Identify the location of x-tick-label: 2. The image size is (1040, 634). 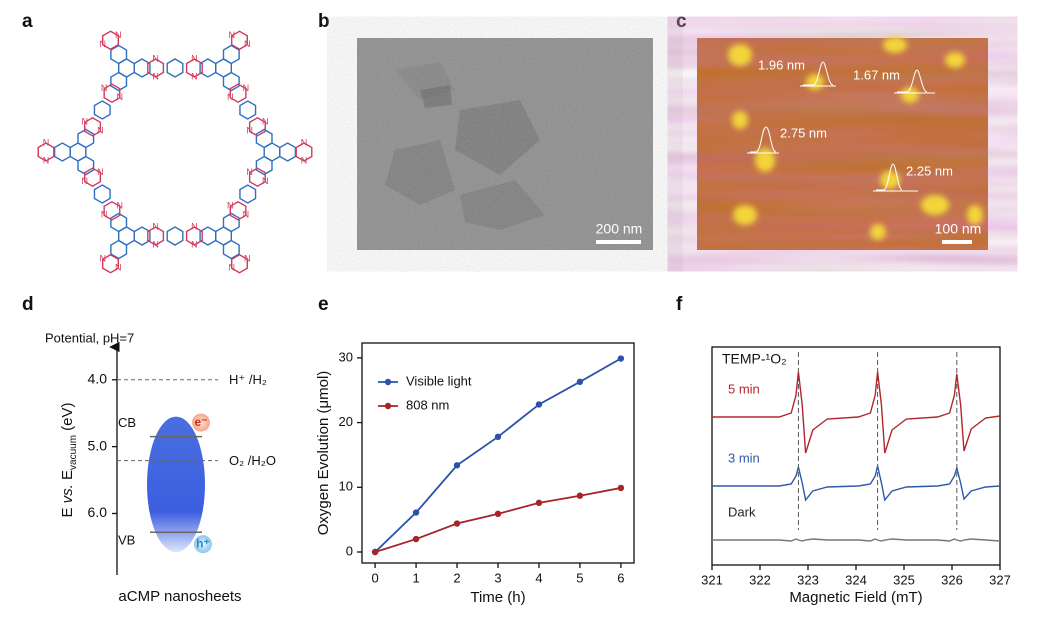
(456, 577).